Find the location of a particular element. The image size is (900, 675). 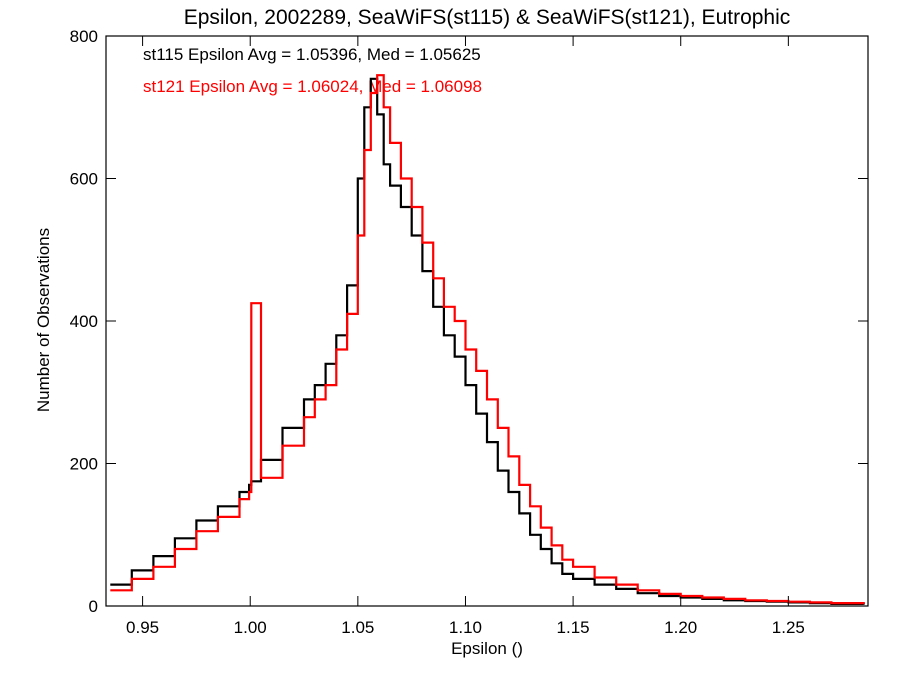

x-tick-label: 1.10 is located at coordinates (465, 627).